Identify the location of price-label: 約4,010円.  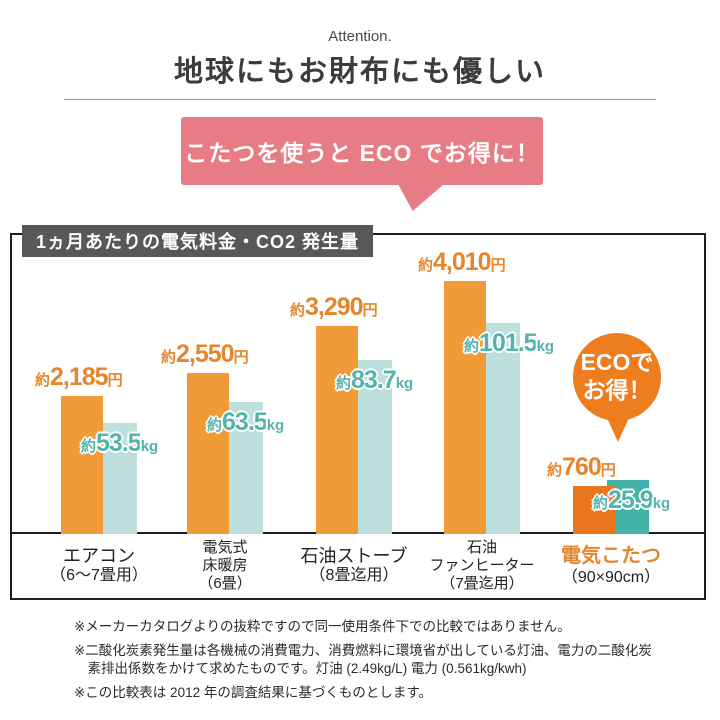
(462, 262).